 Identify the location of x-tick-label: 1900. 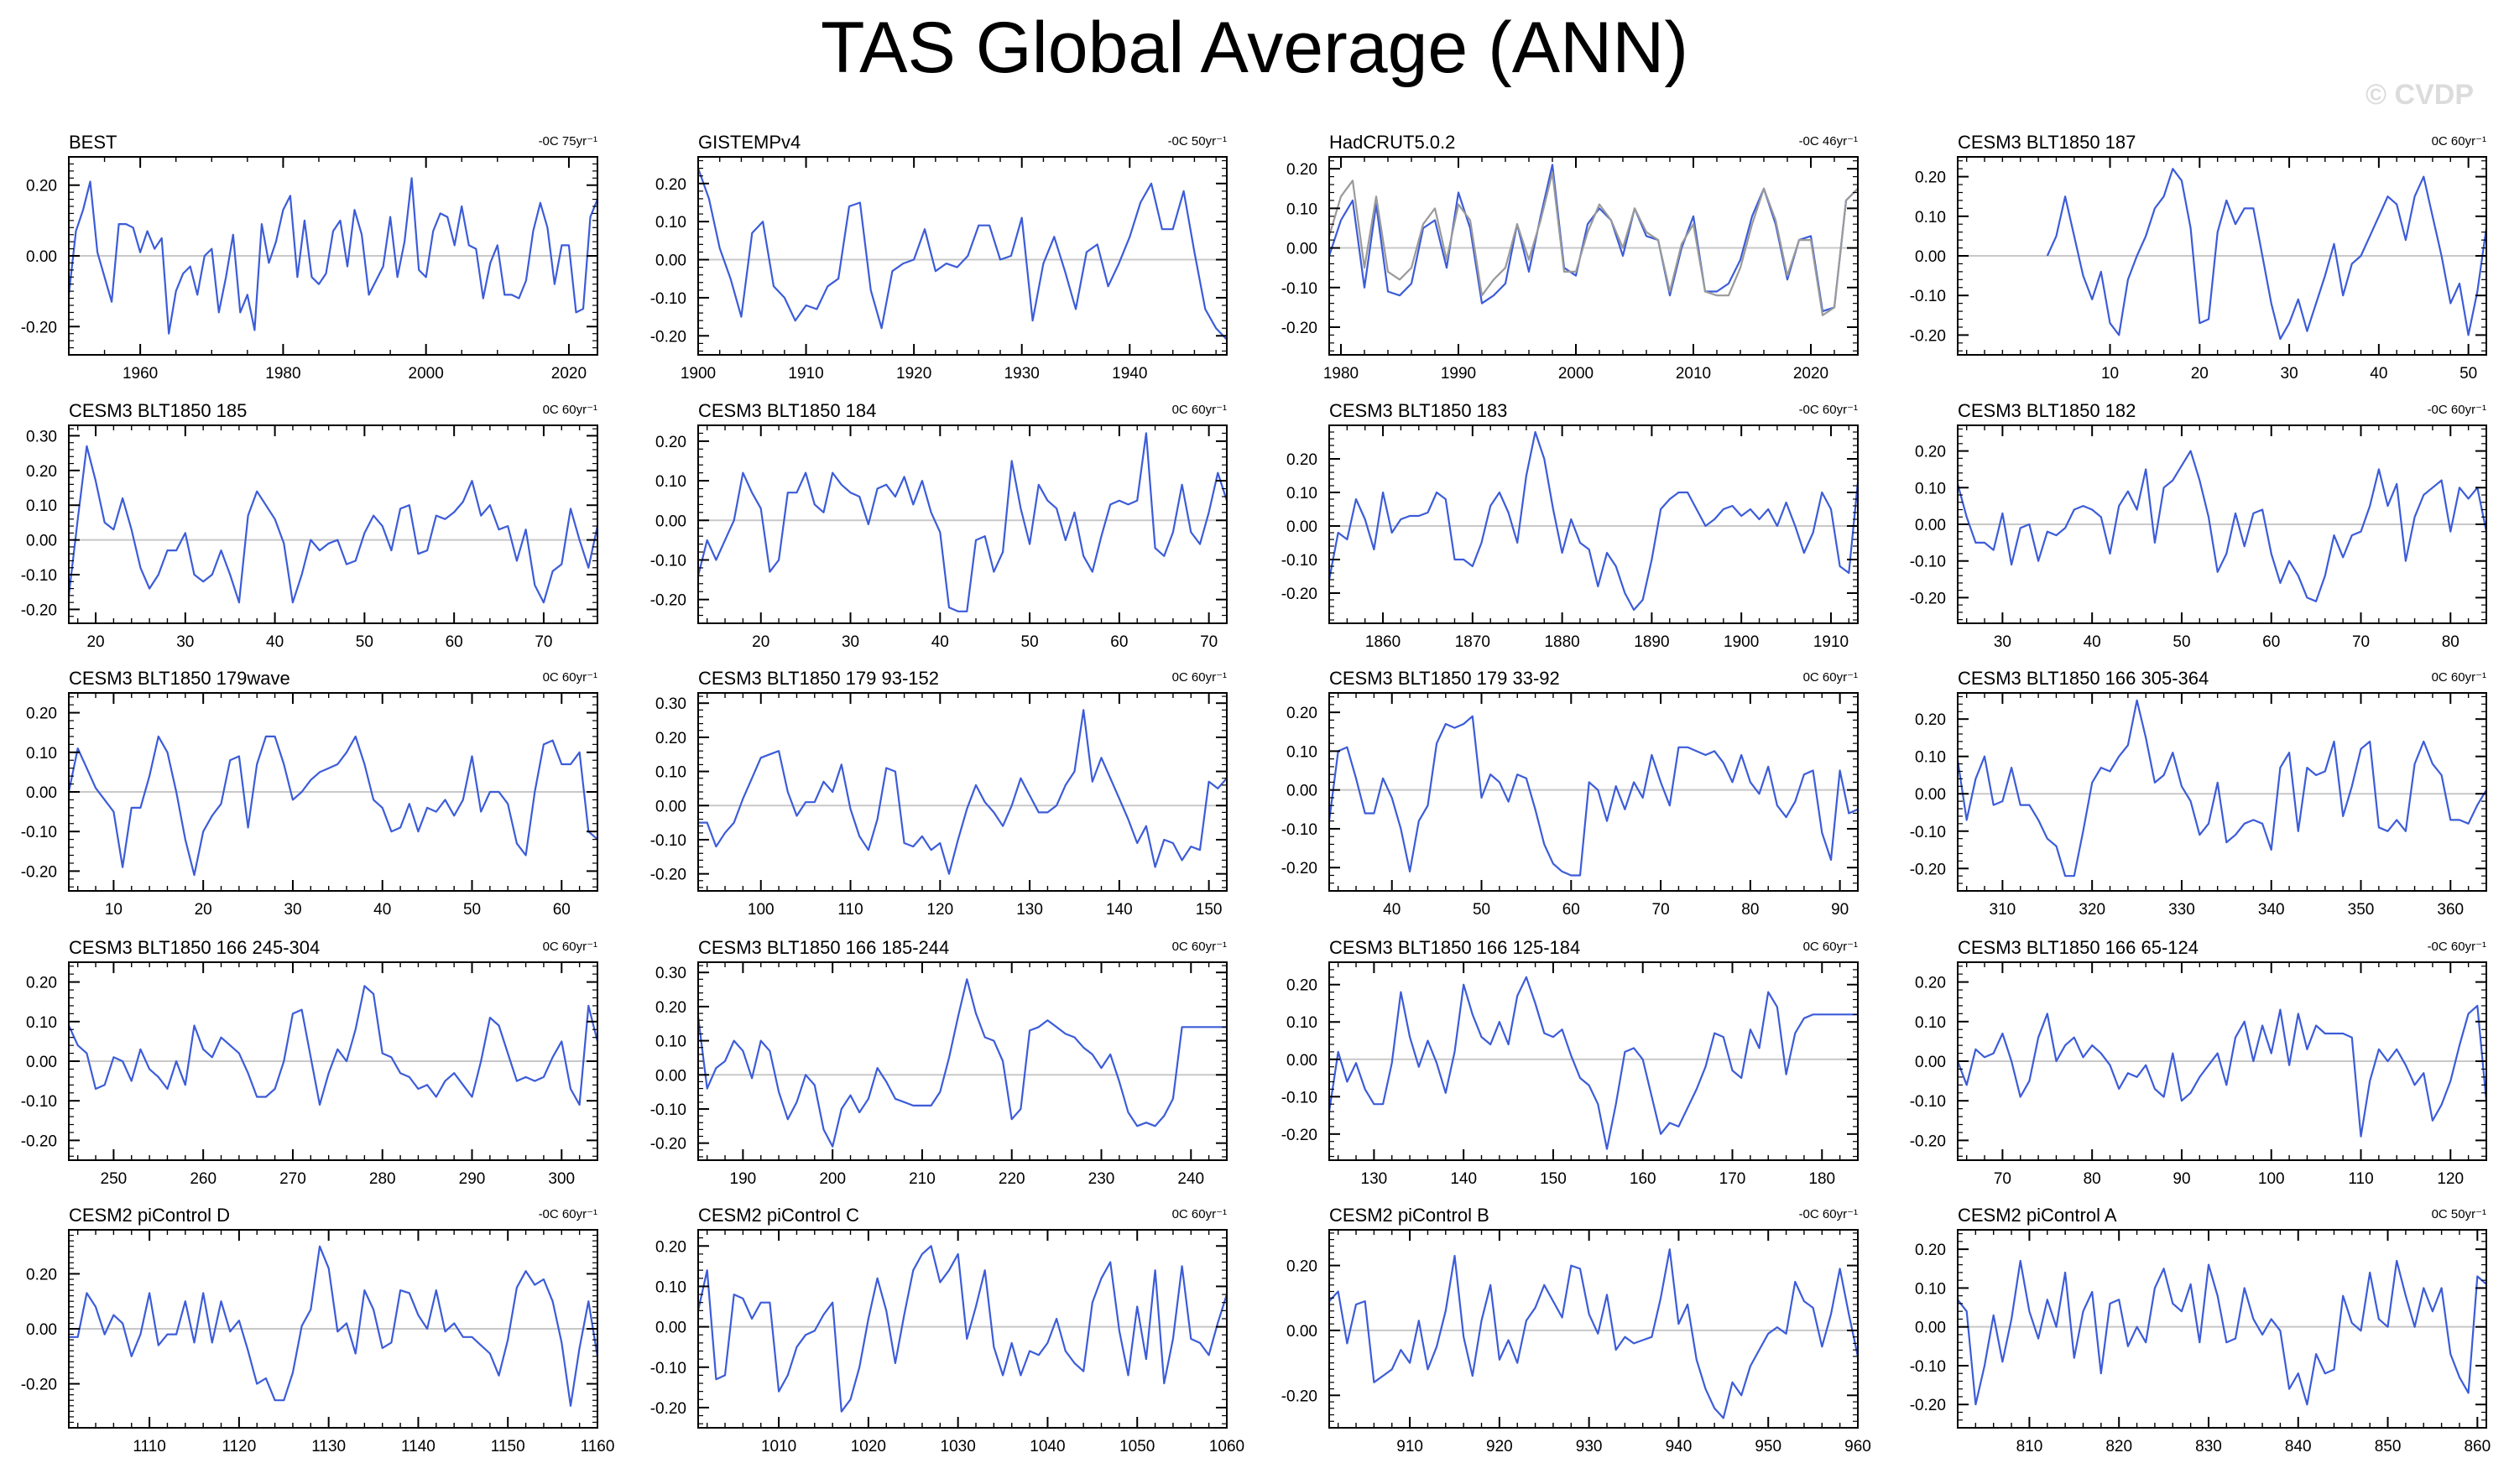
(699, 374).